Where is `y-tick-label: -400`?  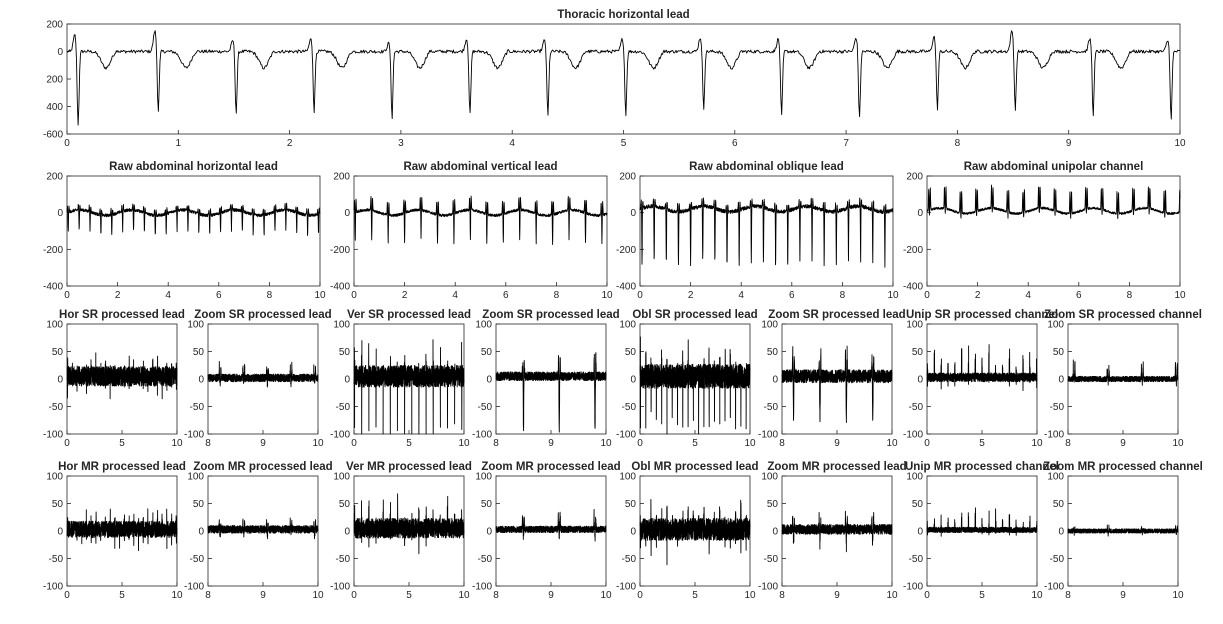
y-tick-label: -400 is located at coordinates (53, 287).